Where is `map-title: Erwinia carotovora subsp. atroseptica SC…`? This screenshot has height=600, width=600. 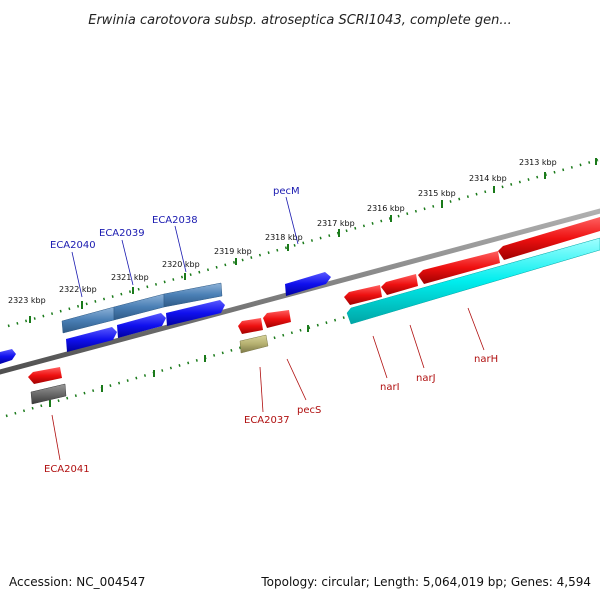
map-title: Erwinia carotovora subsp. atroseptica SC… is located at coordinates (299, 20).